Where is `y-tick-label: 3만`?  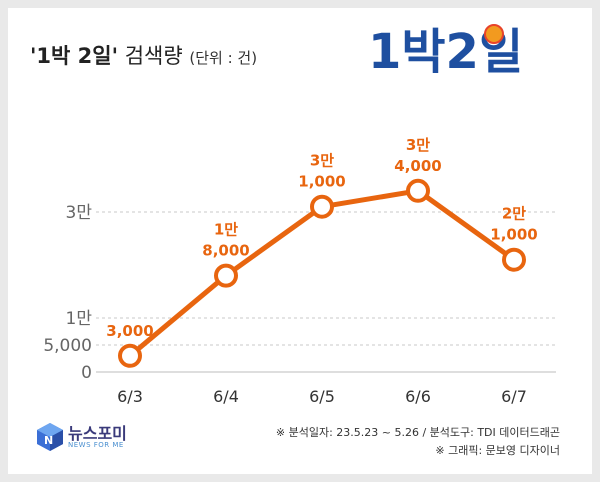 y-tick-label: 3만 is located at coordinates (79, 213).